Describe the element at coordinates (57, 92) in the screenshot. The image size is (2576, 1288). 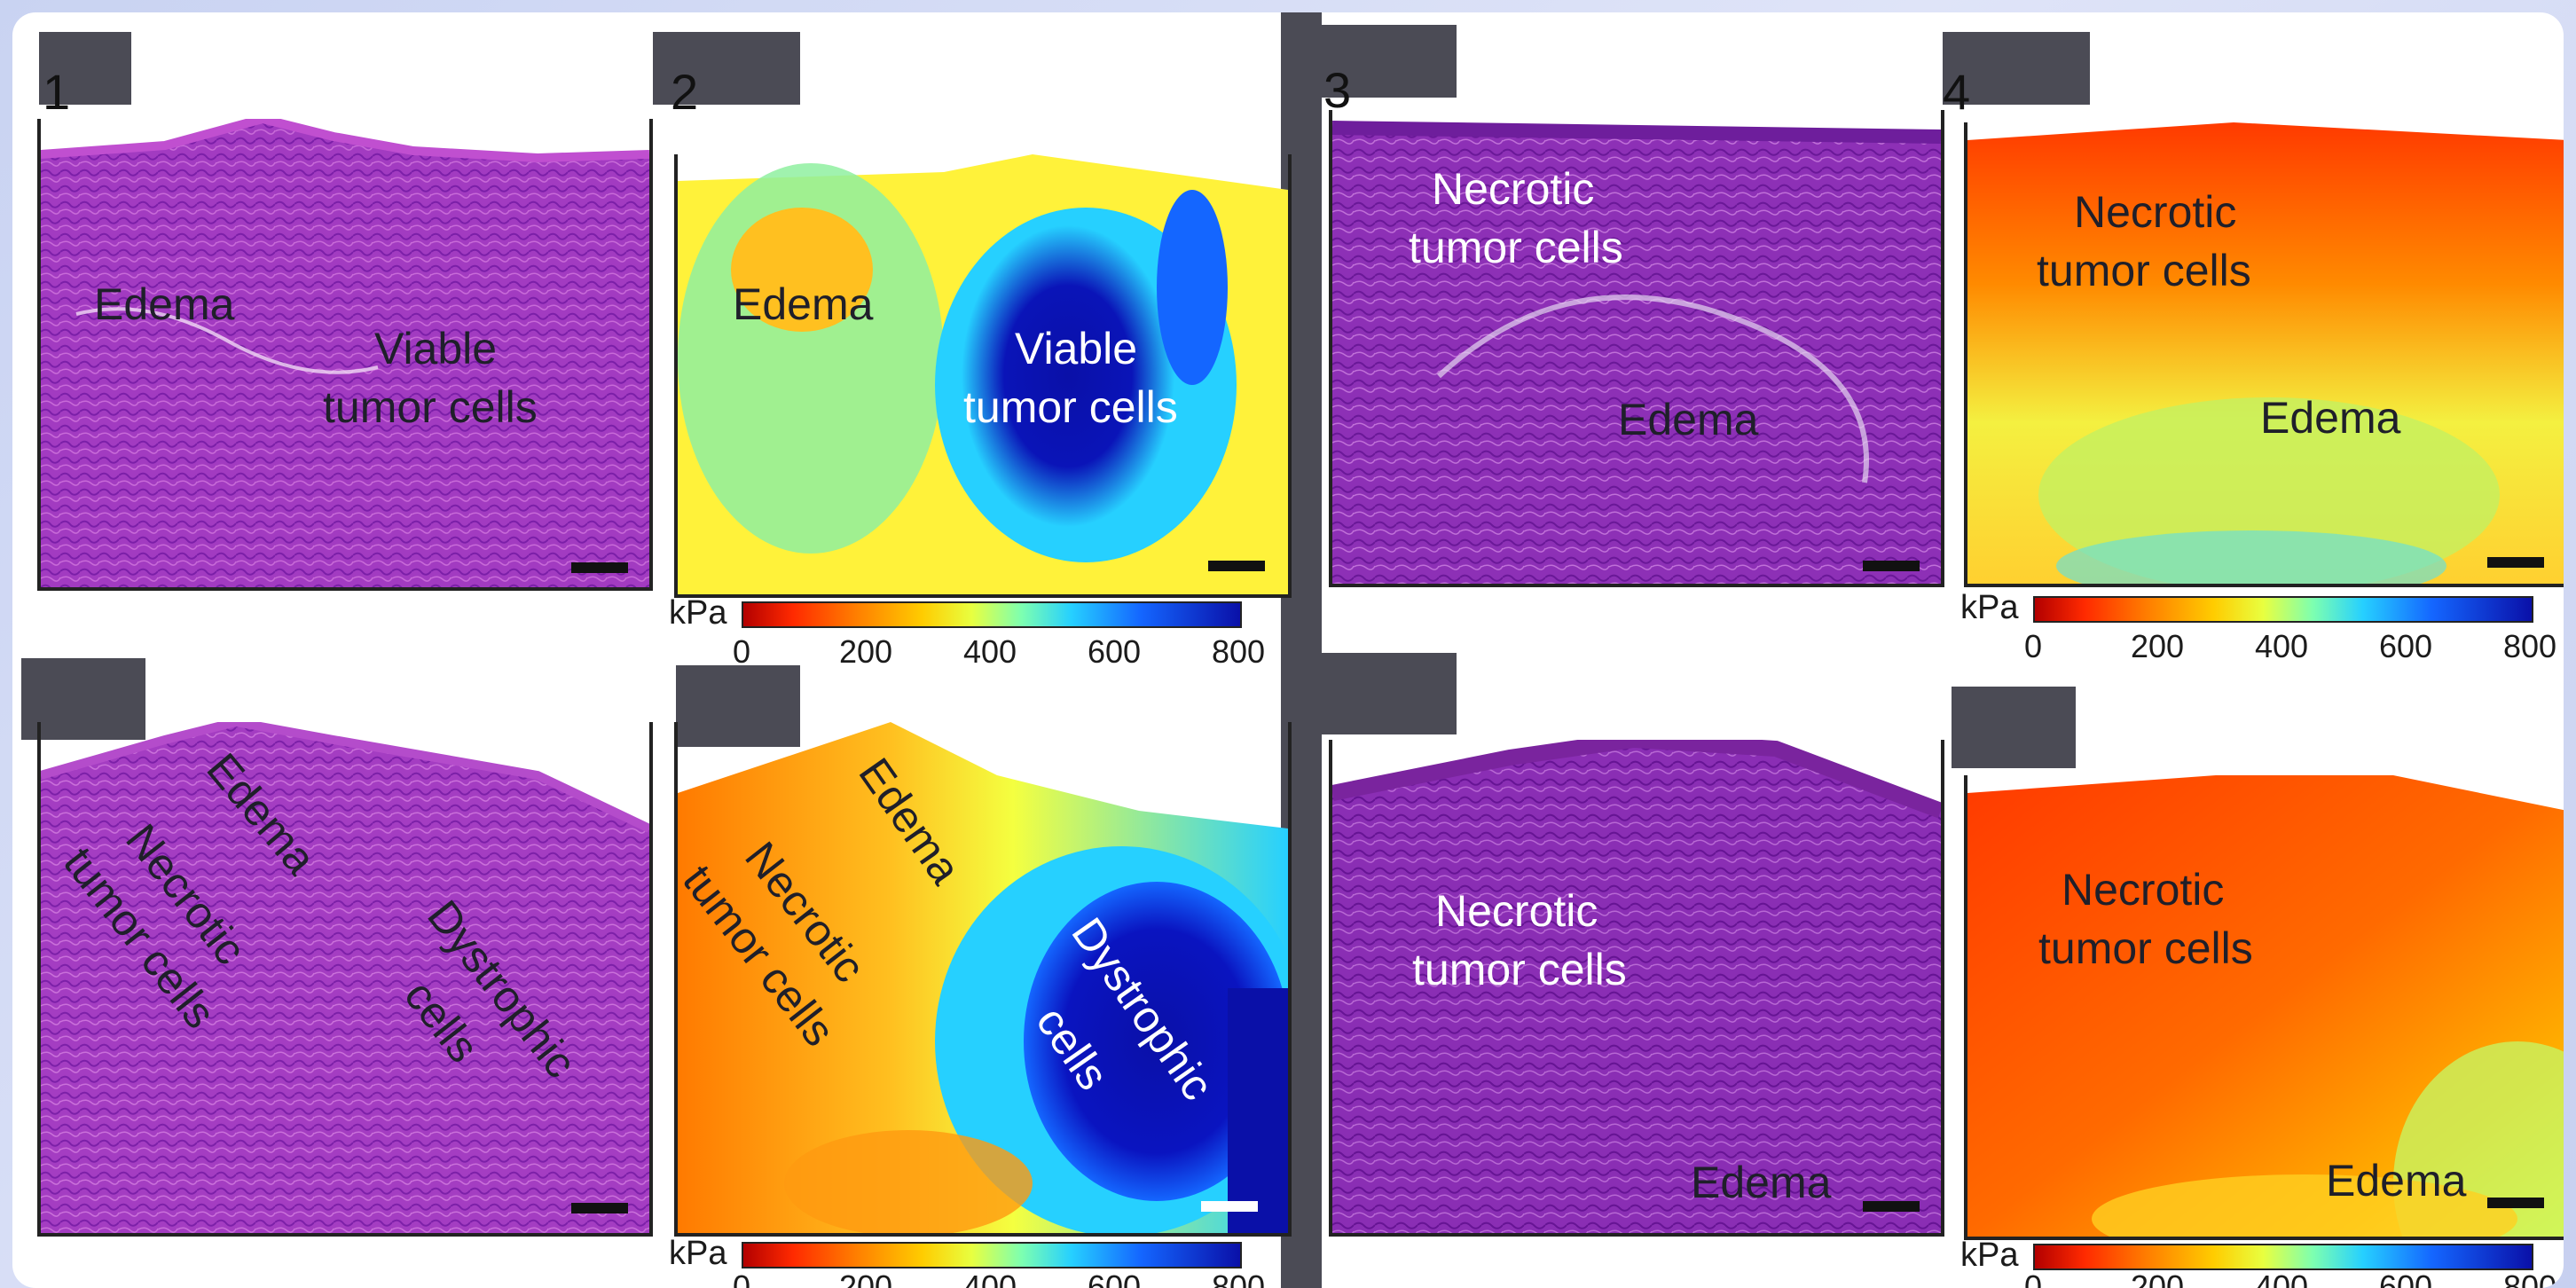
I see `panel-number: 1` at that location.